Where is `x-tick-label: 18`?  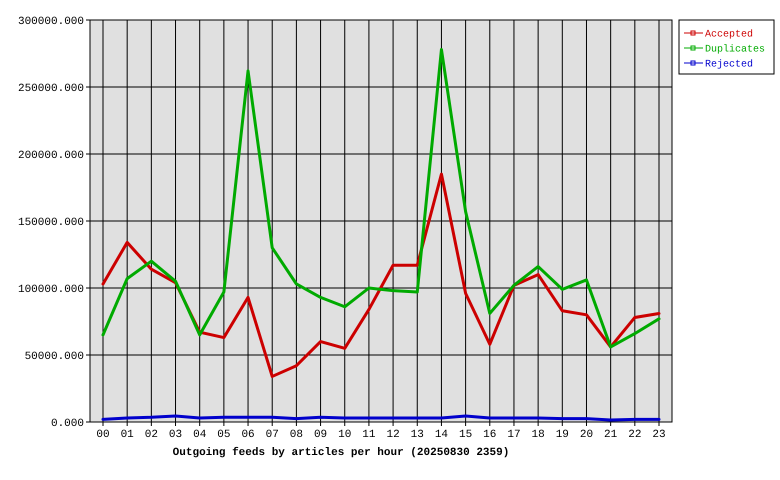
x-tick-label: 18 is located at coordinates (538, 435).